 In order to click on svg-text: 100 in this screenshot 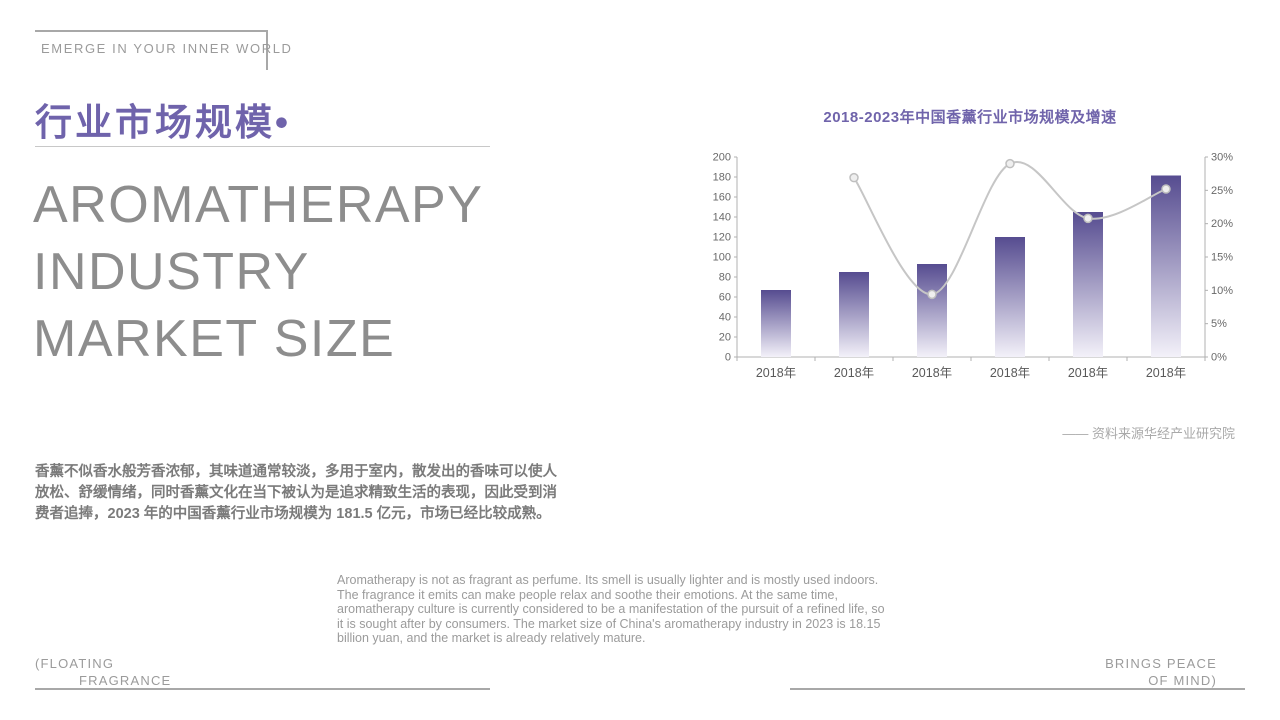, I will do `click(722, 258)`.